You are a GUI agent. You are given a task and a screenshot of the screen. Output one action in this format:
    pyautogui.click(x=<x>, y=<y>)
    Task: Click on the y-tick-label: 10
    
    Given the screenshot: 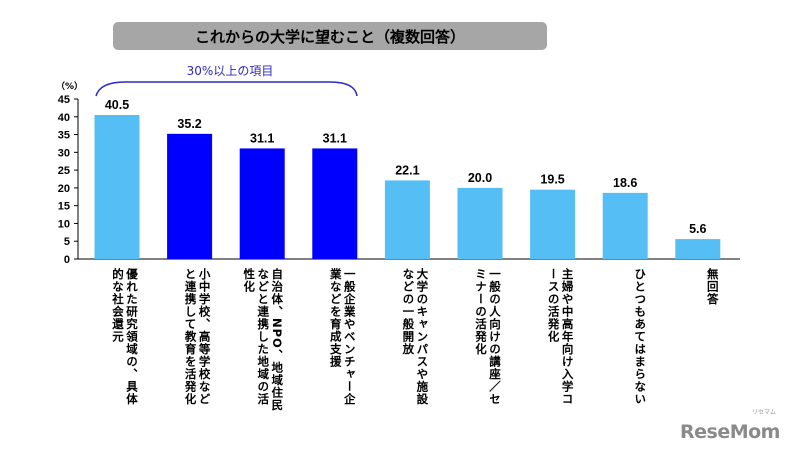 What is the action you would take?
    pyautogui.click(x=64, y=224)
    